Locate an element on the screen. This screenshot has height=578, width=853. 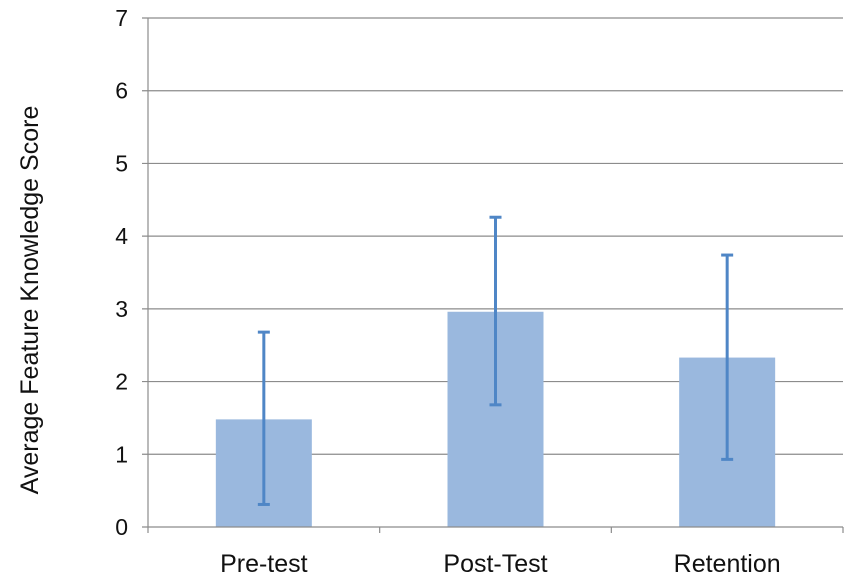
y-tick-label: 2 is located at coordinates (121, 382).